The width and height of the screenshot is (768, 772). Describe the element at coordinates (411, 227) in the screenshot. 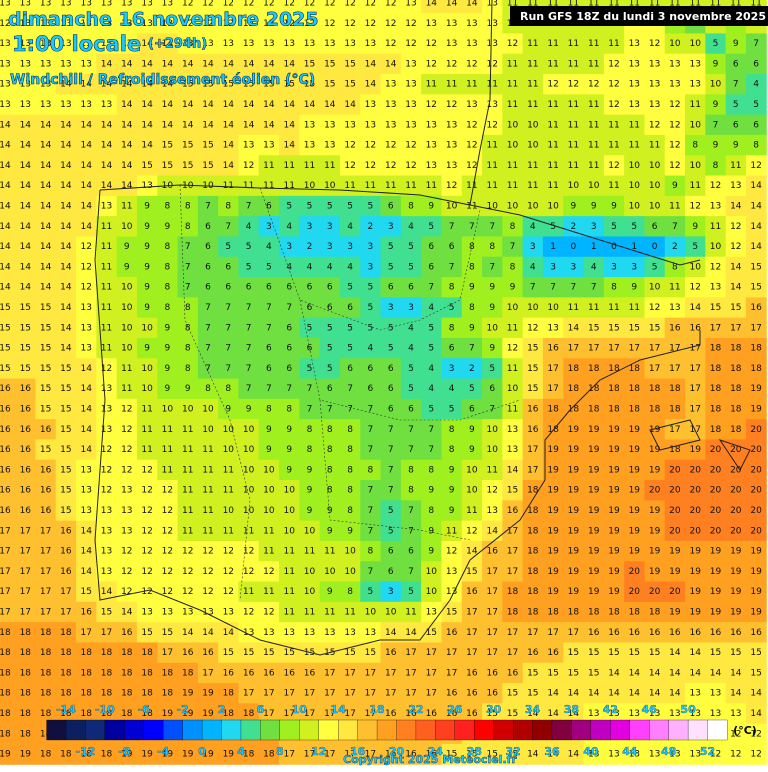

I see `grid-value: 4` at that location.